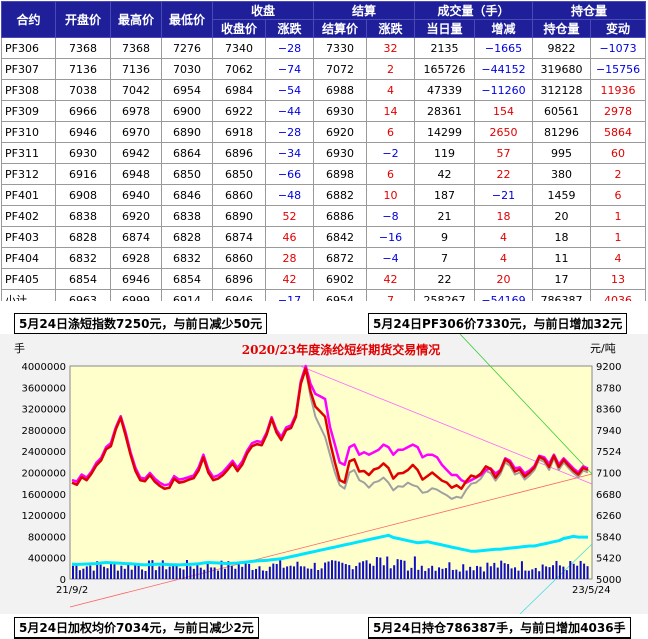 The height and width of the screenshot is (639, 648). What do you see at coordinates (446, 425) in the screenshot?
I see `trend-line` at bounding box center [446, 425].